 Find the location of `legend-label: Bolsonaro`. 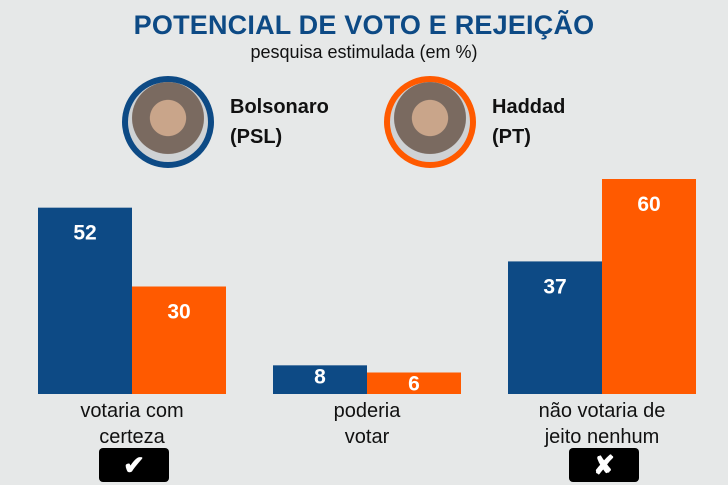

legend-label: Bolsonaro is located at coordinates (279, 107).